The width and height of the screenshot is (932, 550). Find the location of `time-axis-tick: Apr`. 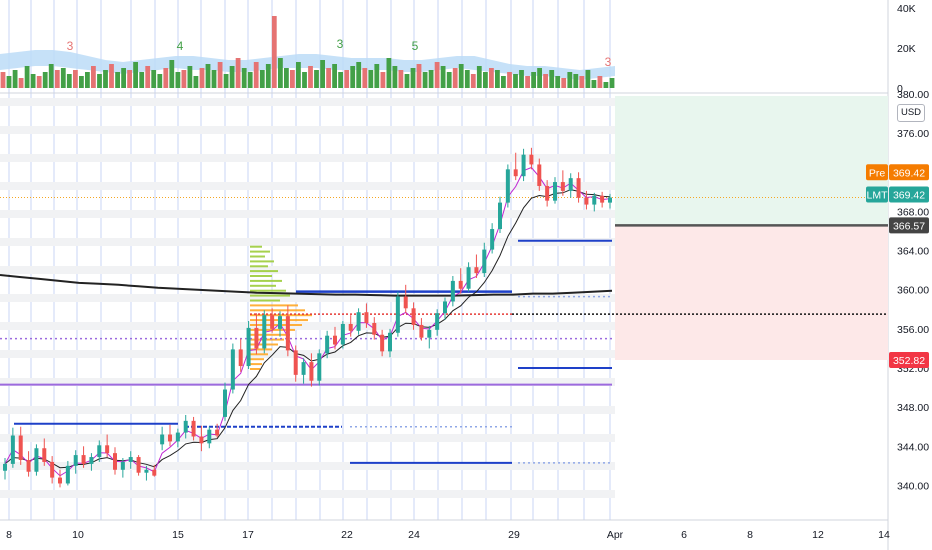

time-axis-tick: Apr is located at coordinates (615, 535).